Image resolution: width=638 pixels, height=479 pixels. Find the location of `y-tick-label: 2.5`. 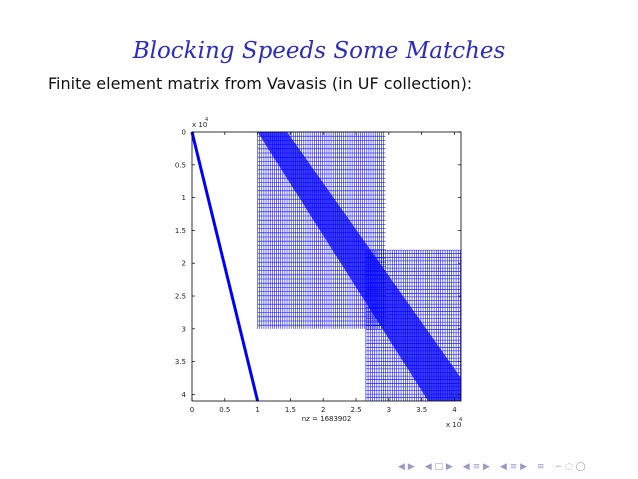

y-tick-label: 2.5 is located at coordinates (180, 297).